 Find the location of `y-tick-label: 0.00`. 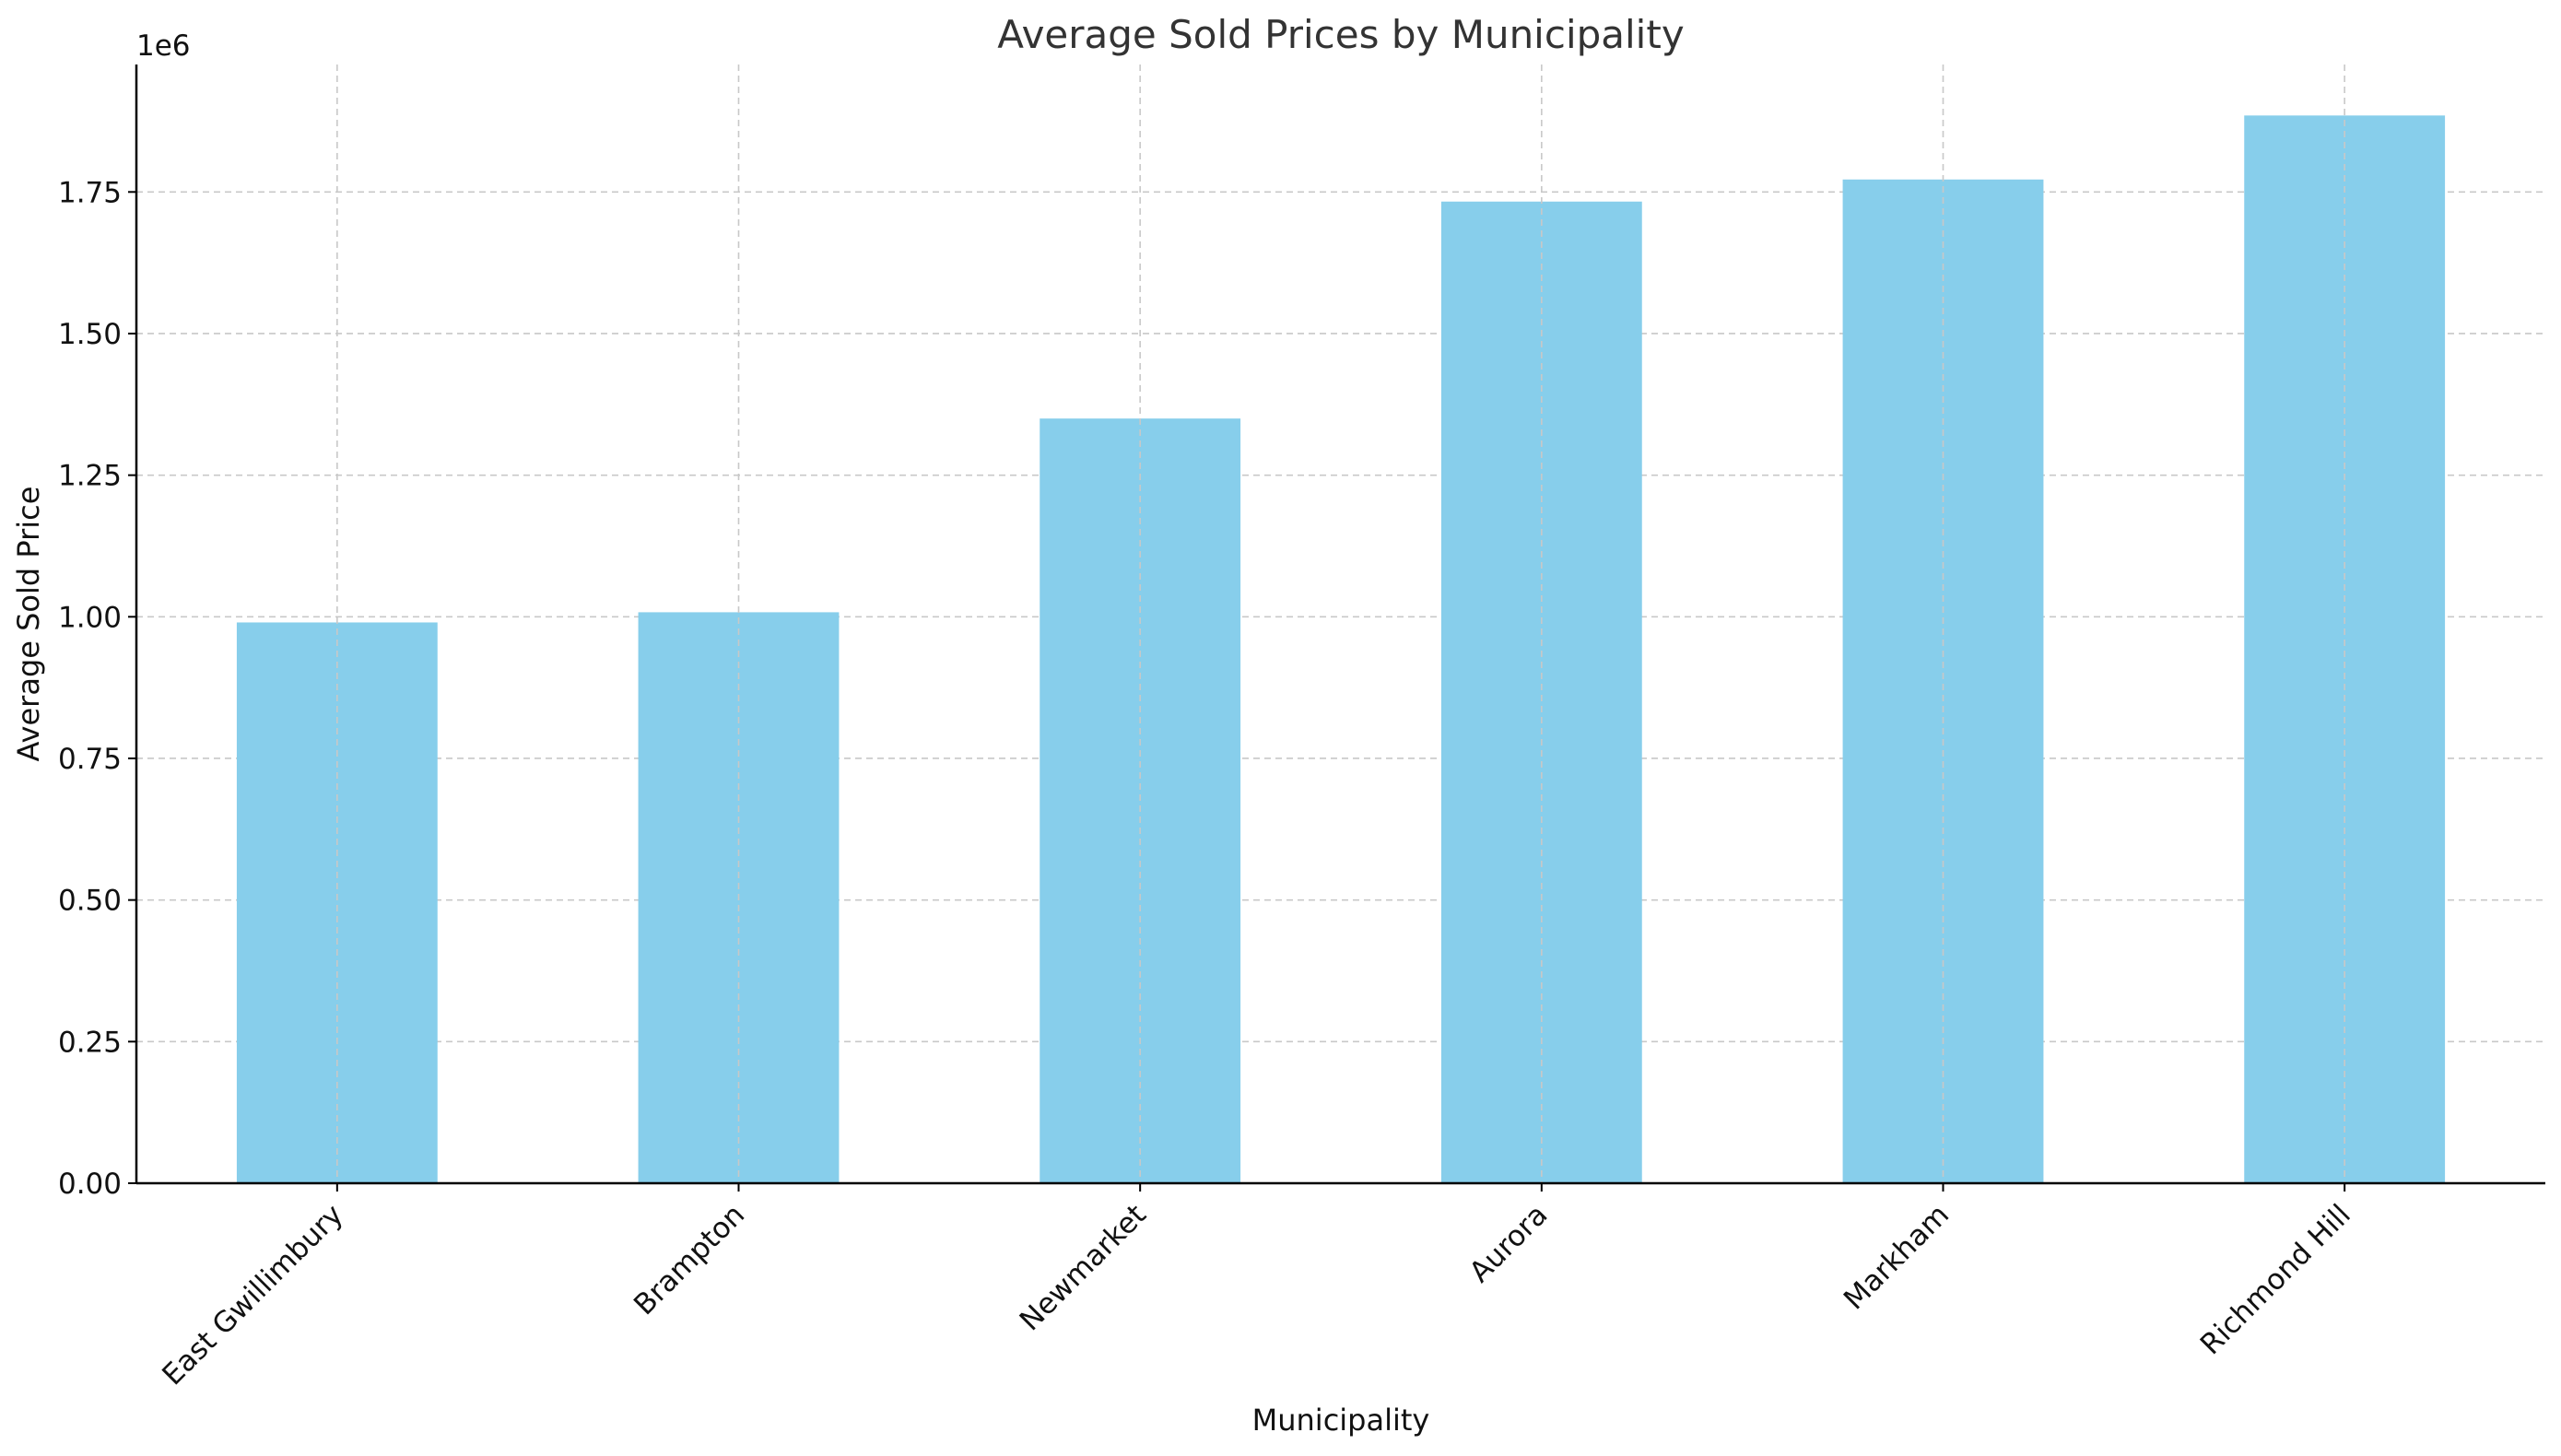

y-tick-label: 0.00 is located at coordinates (90, 1184).